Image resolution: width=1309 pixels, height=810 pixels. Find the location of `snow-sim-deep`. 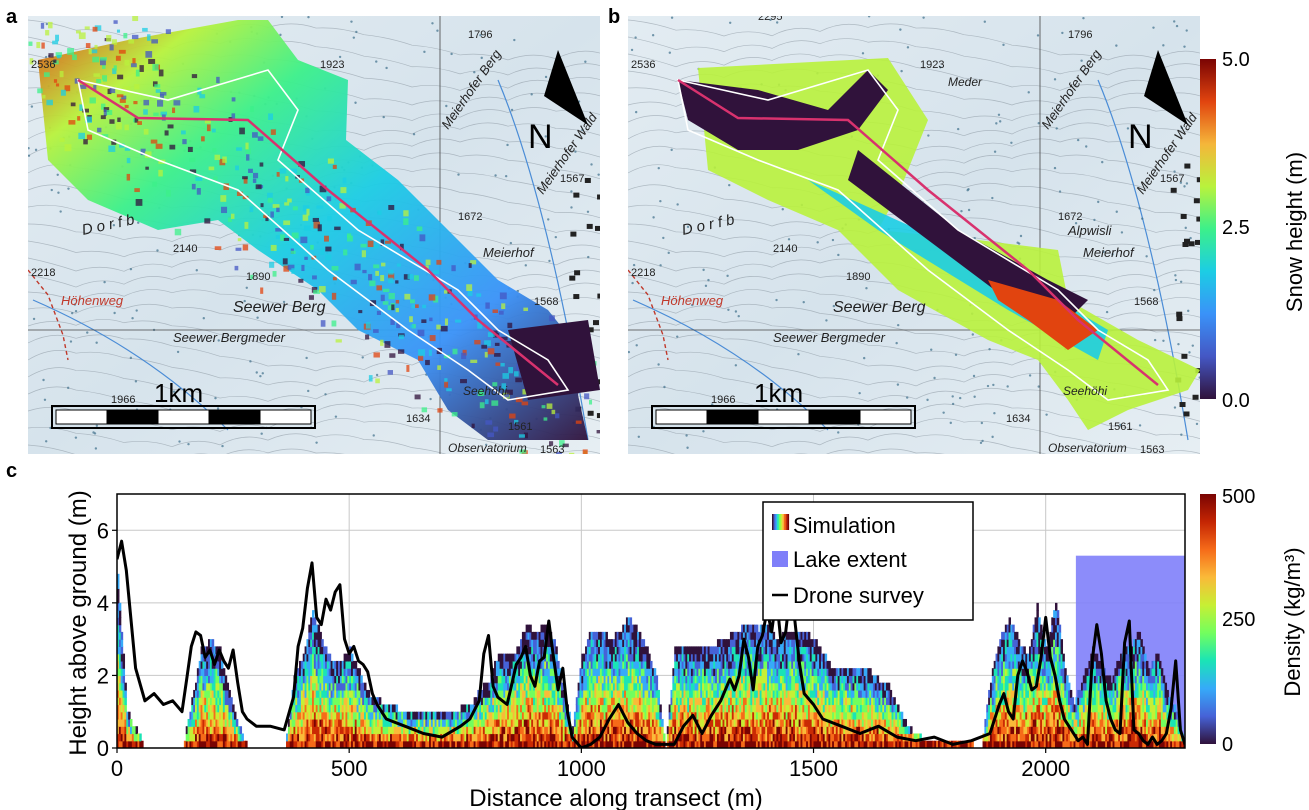

snow-sim-deep is located at coordinates (968, 235).